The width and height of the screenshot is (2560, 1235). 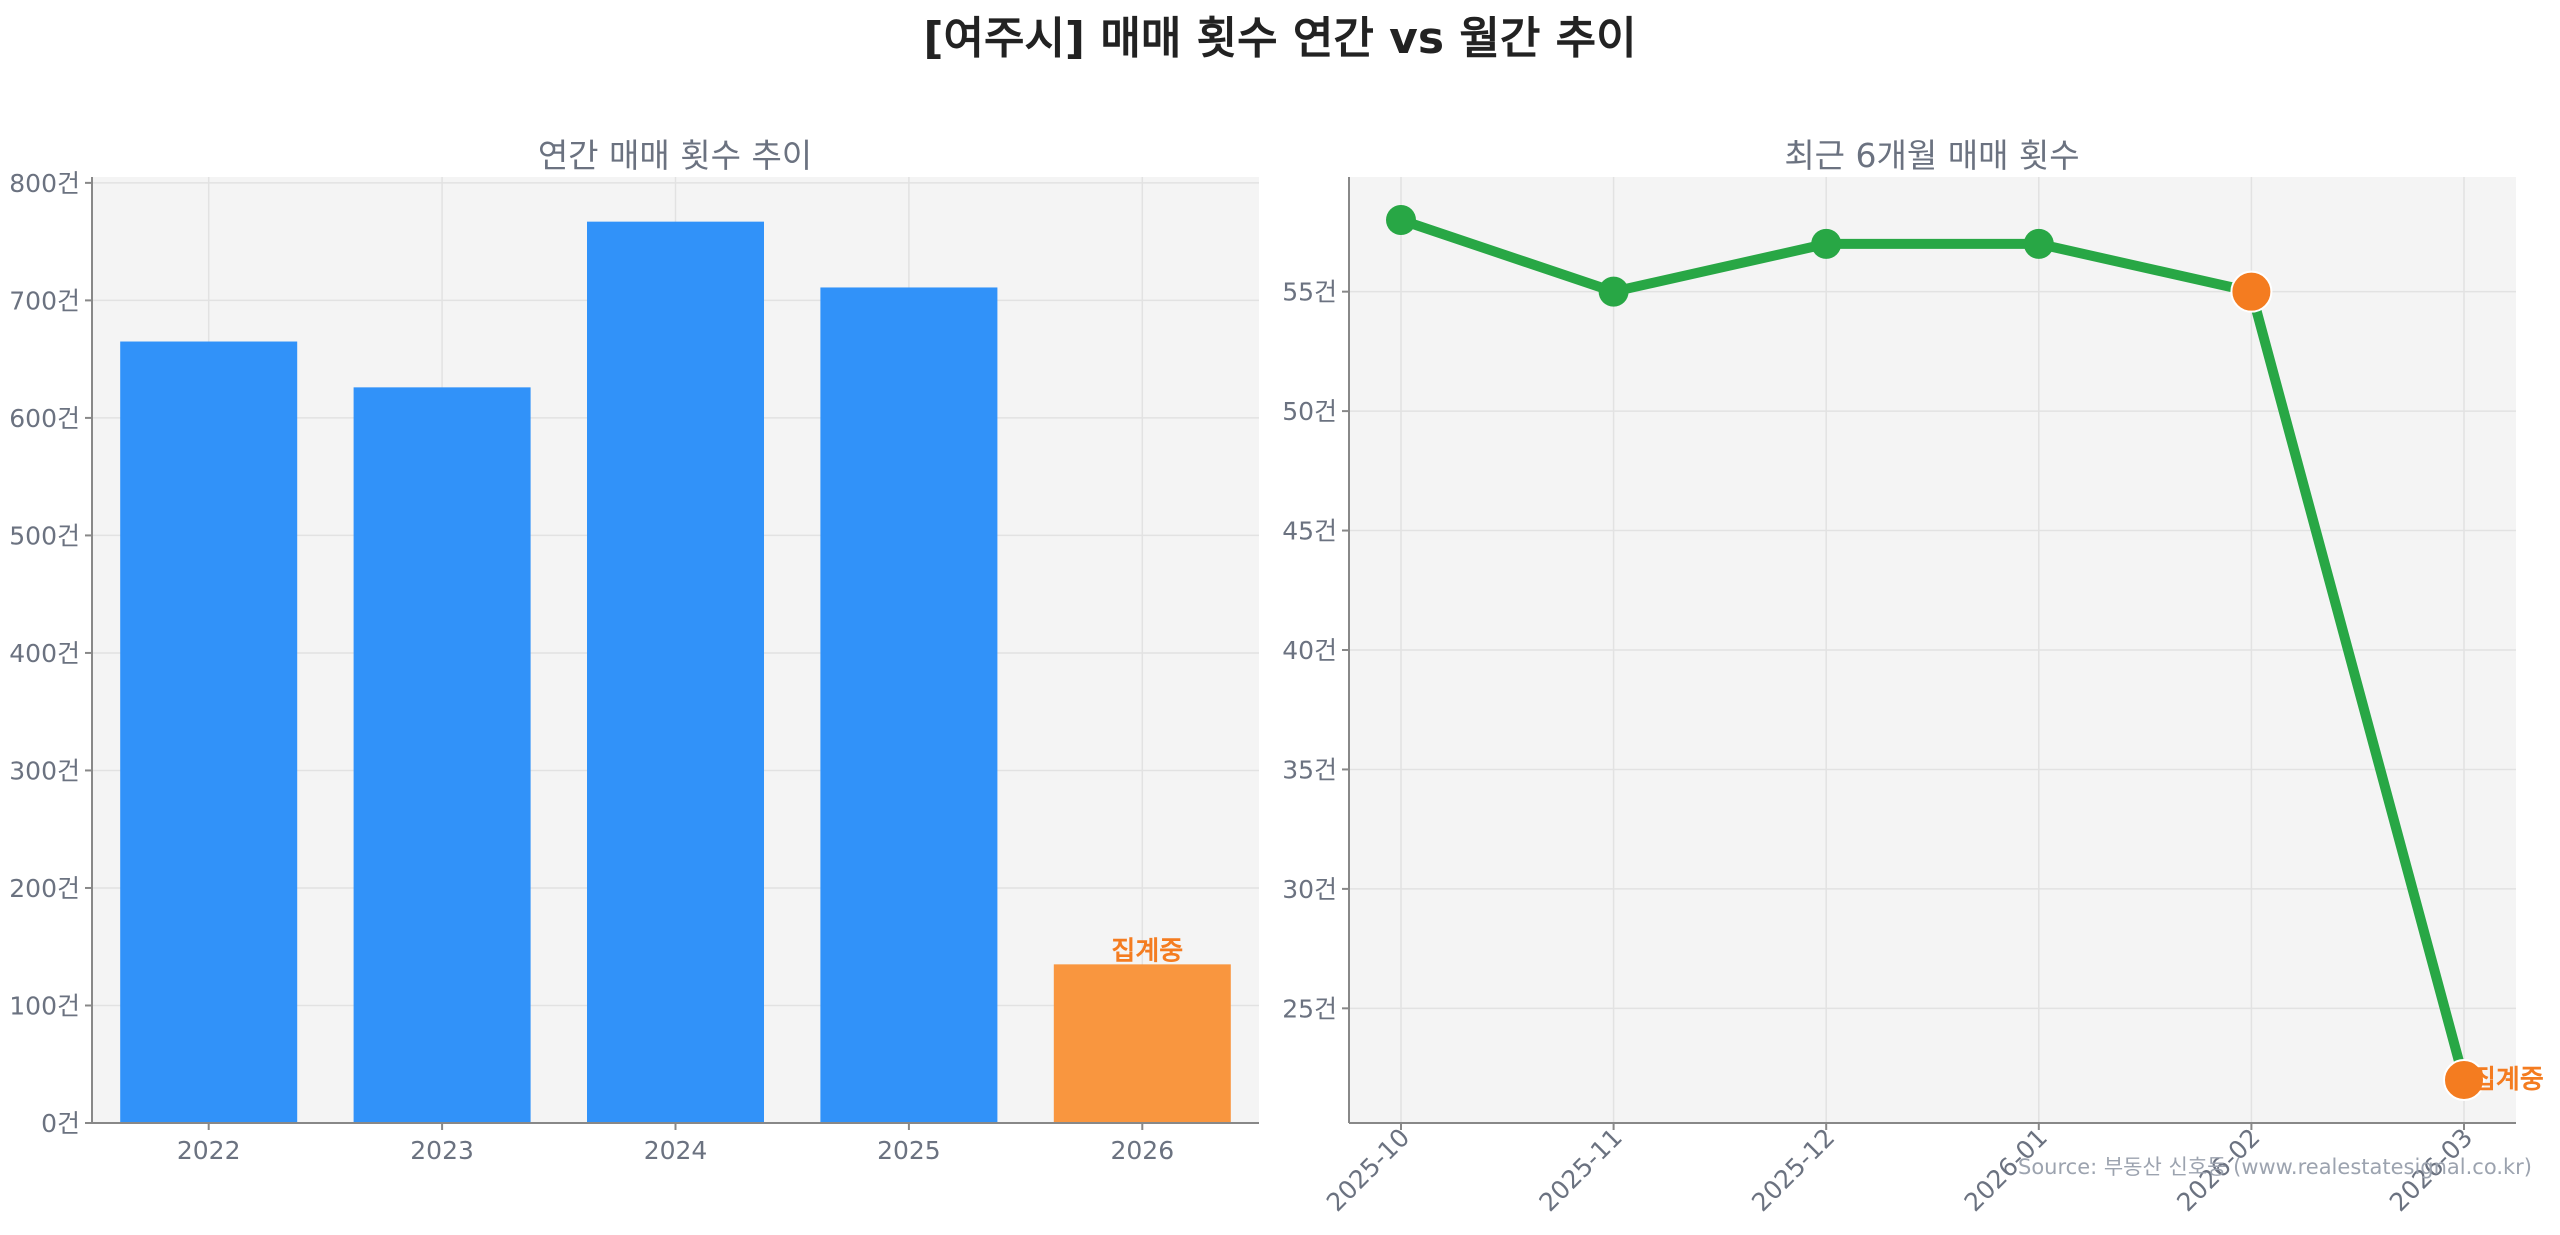 What do you see at coordinates (442, 1150) in the screenshot?
I see `left-x-tick-label: 2023` at bounding box center [442, 1150].